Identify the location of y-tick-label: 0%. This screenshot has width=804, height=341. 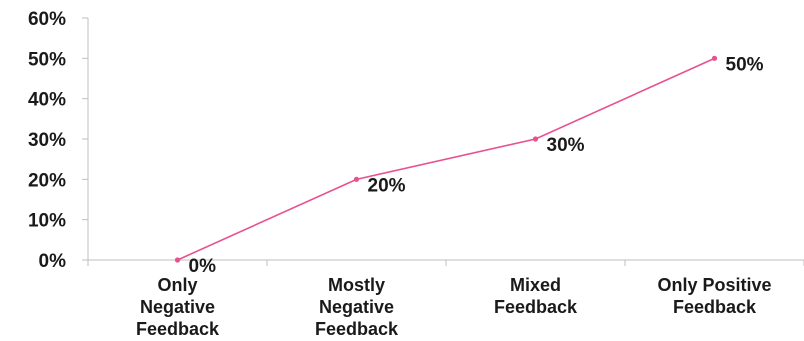
(53, 261).